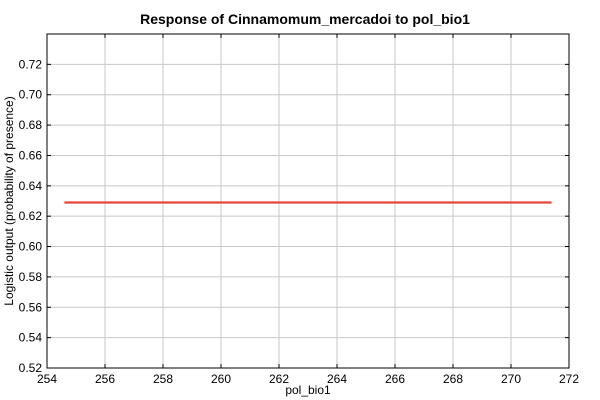  Describe the element at coordinates (31, 307) in the screenshot. I see `y-tick-label: 0.56` at that location.